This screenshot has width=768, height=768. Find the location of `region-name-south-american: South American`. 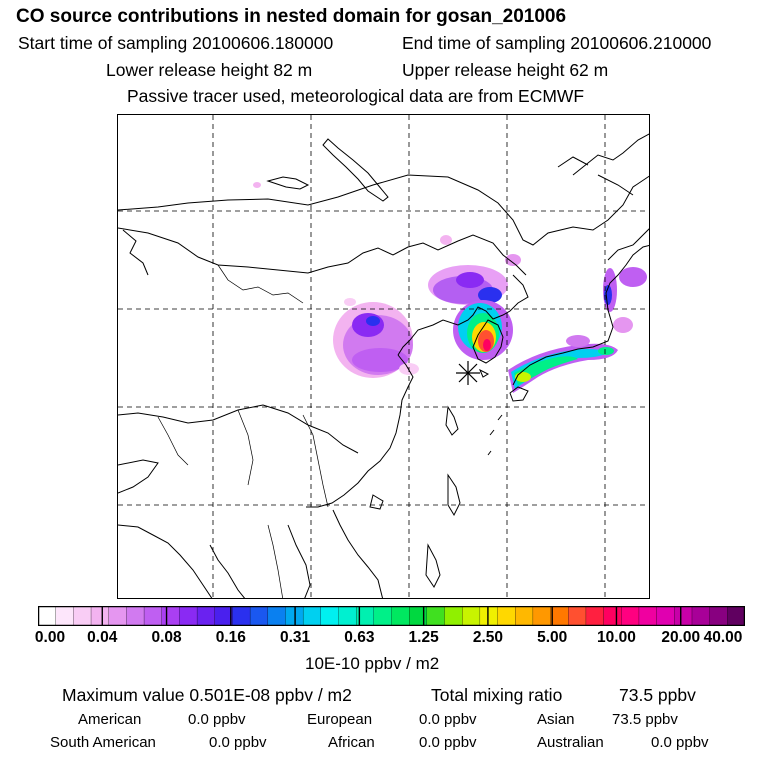

region-name-south-american: South American is located at coordinates (103, 742).